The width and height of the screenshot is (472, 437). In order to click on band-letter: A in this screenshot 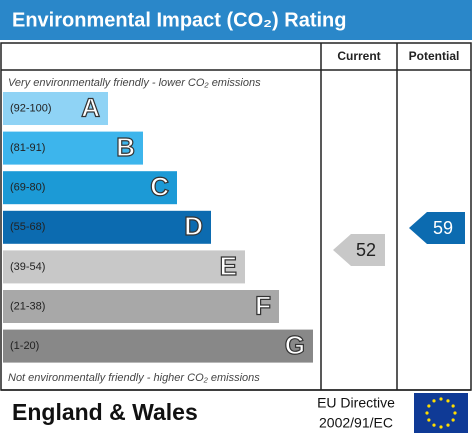, I will do `click(90, 107)`.